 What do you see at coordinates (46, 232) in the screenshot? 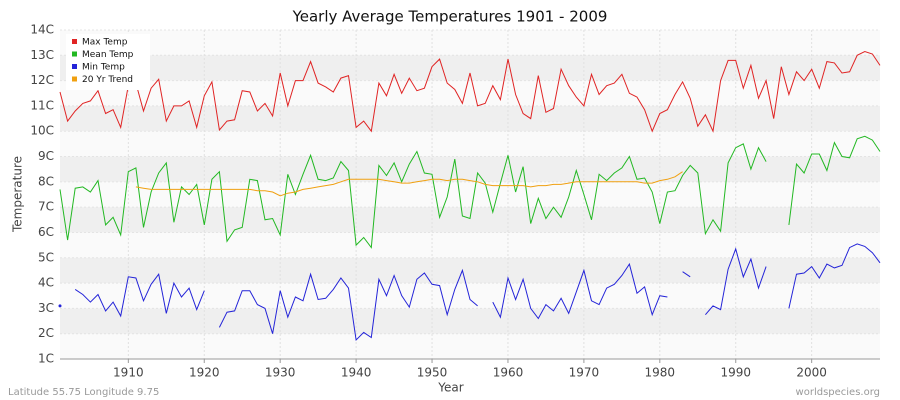
I see `y-tick-label: 6C` at bounding box center [46, 232].